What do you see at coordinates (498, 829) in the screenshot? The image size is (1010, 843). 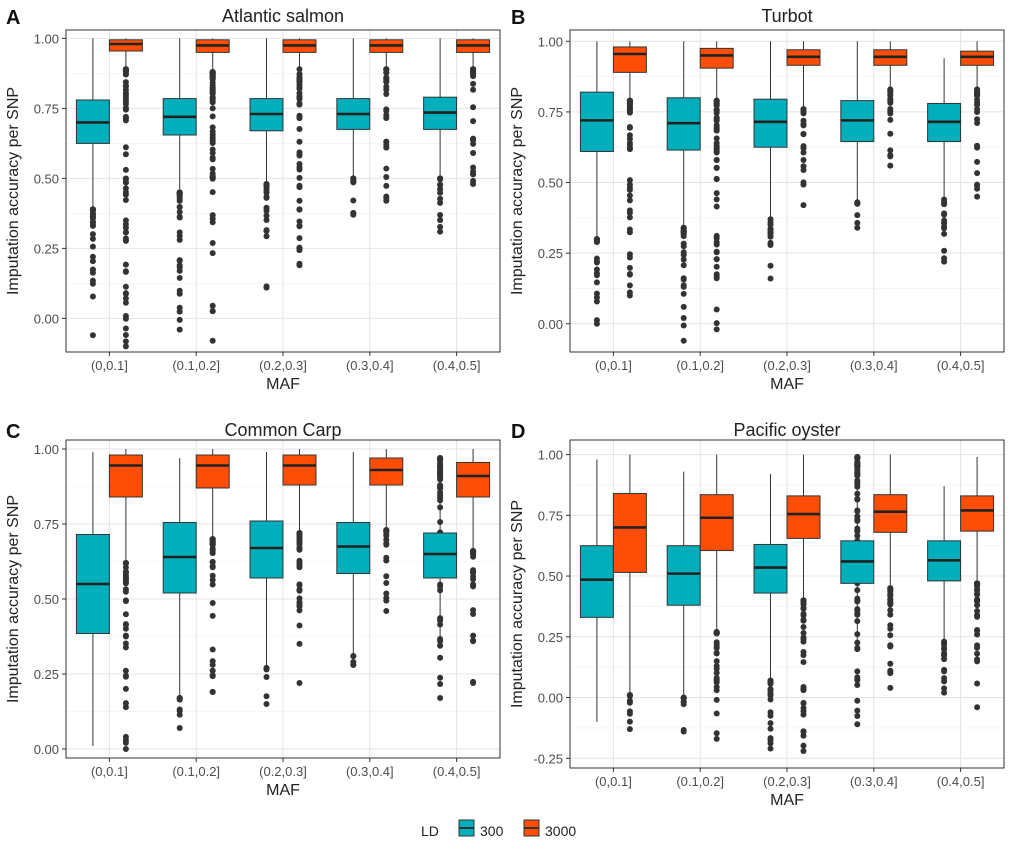 I see `legend: LD 300 3000` at bounding box center [498, 829].